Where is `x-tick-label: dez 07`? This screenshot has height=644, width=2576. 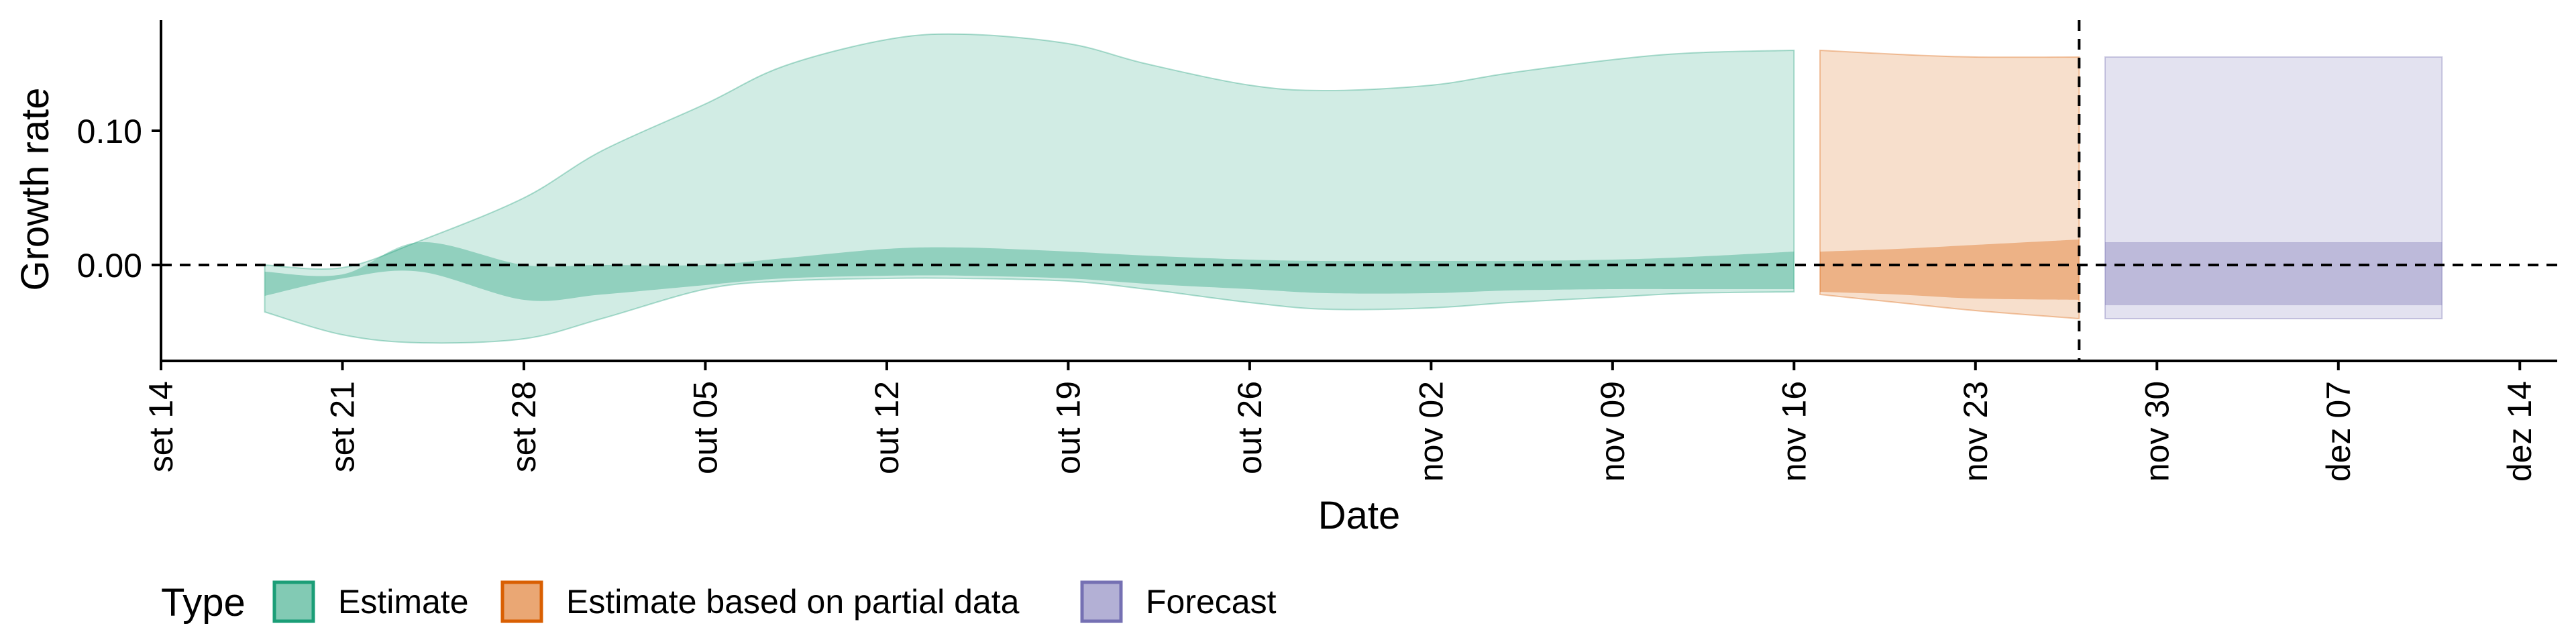
x-tick-label: dez 07 is located at coordinates (2338, 431).